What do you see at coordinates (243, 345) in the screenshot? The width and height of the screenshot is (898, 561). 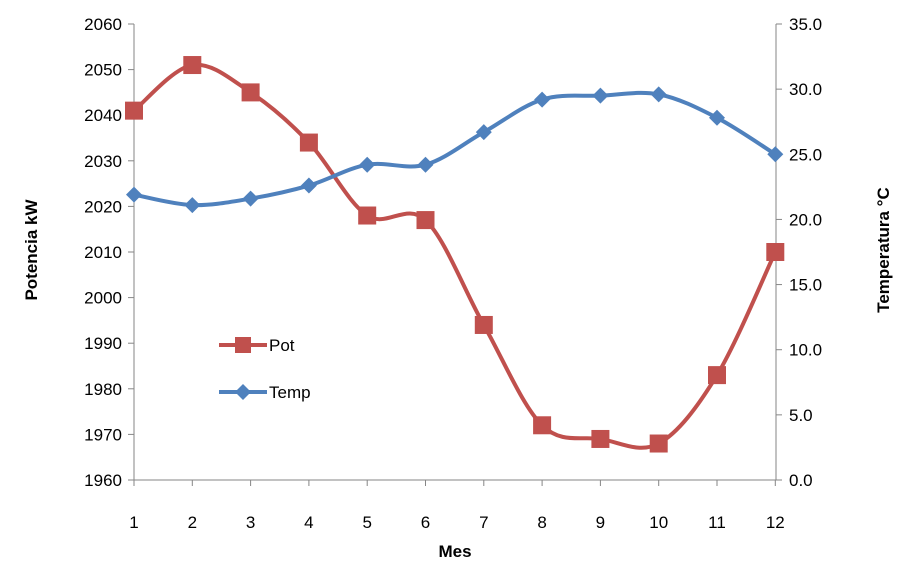 I see `legend-marker-pot` at bounding box center [243, 345].